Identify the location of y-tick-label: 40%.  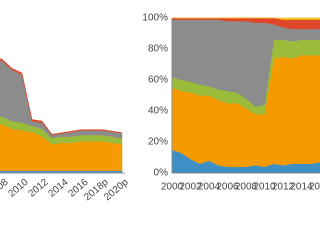
(158, 111).